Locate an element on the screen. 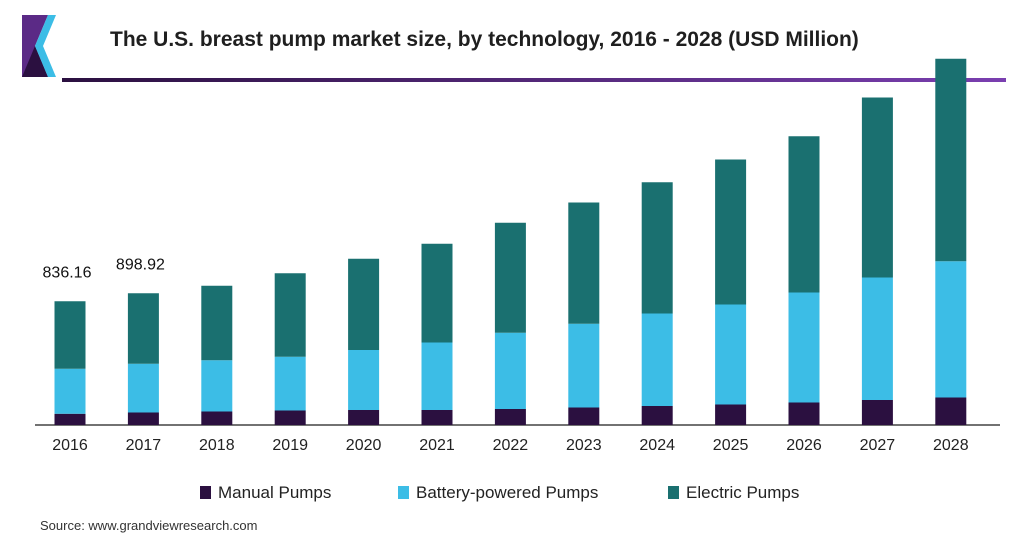 The height and width of the screenshot is (555, 1024). legend-label: Battery-powered Pumps is located at coordinates (507, 492).